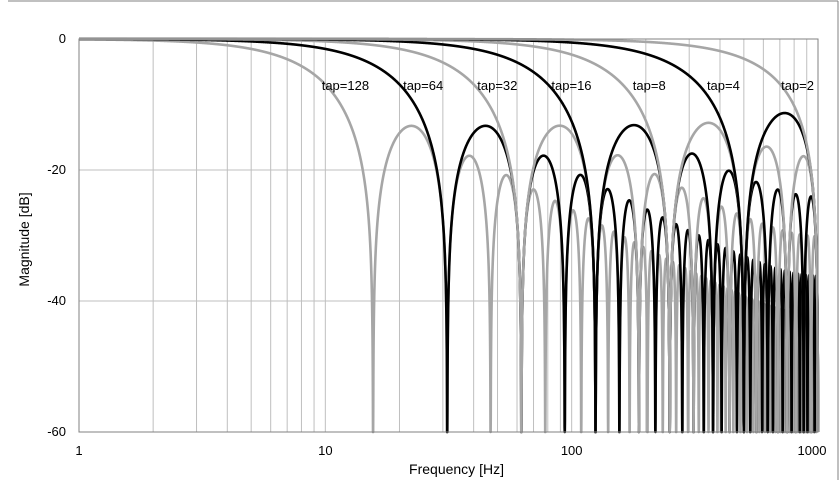 The image size is (839, 481). I want to click on series-label-tap=2: tap=2, so click(797, 85).